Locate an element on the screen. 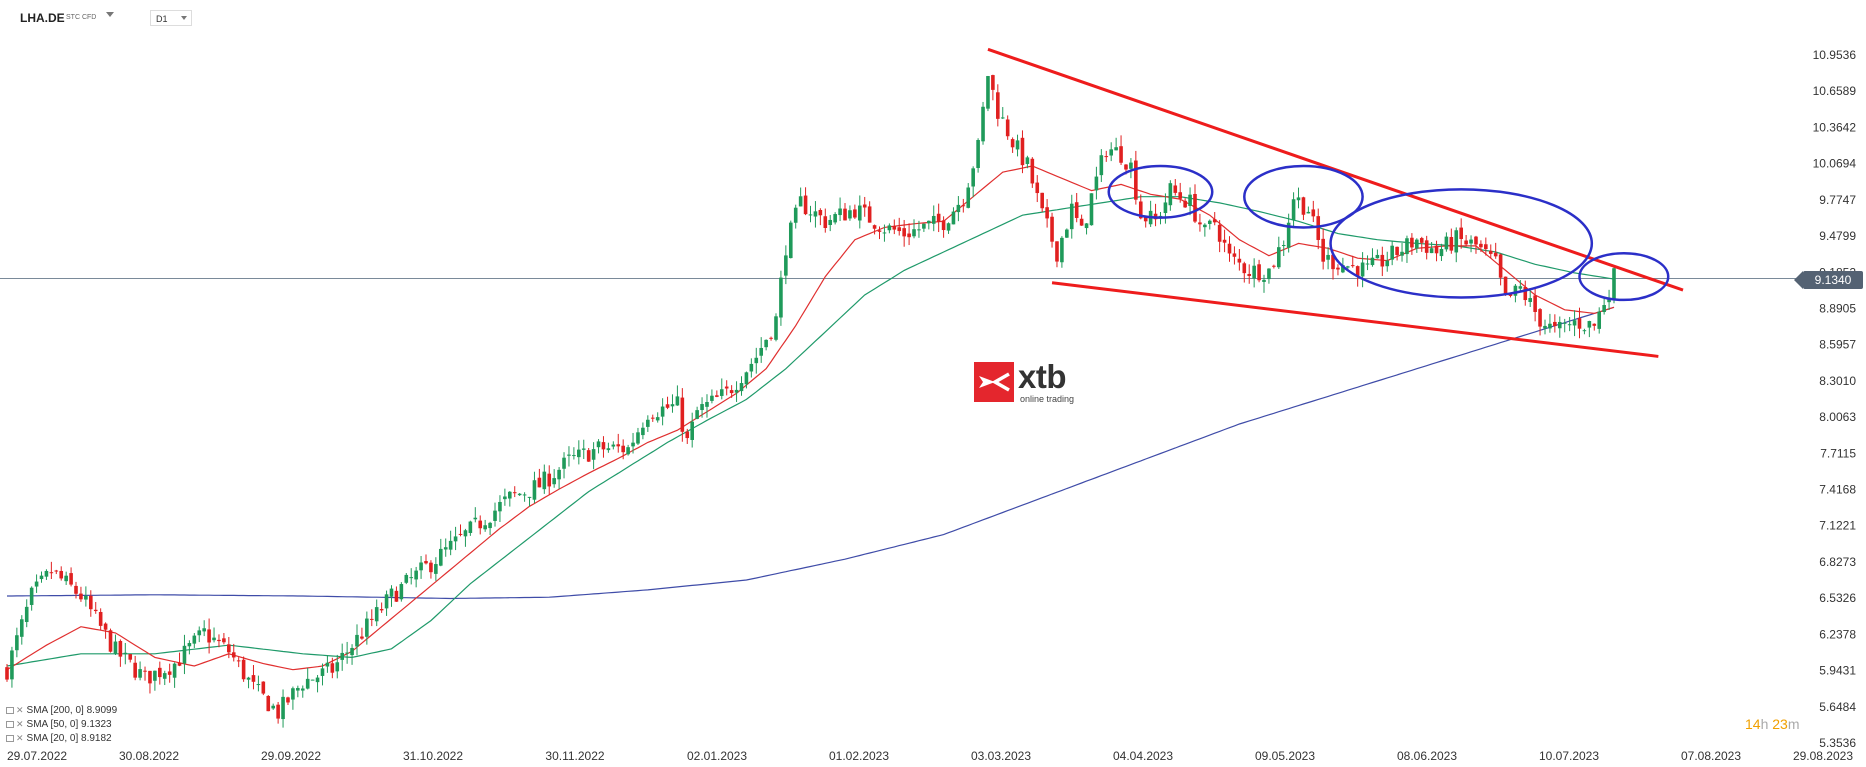 The image size is (1866, 767). legend-label: SMA [20, 0] 8.9182 is located at coordinates (69, 738).